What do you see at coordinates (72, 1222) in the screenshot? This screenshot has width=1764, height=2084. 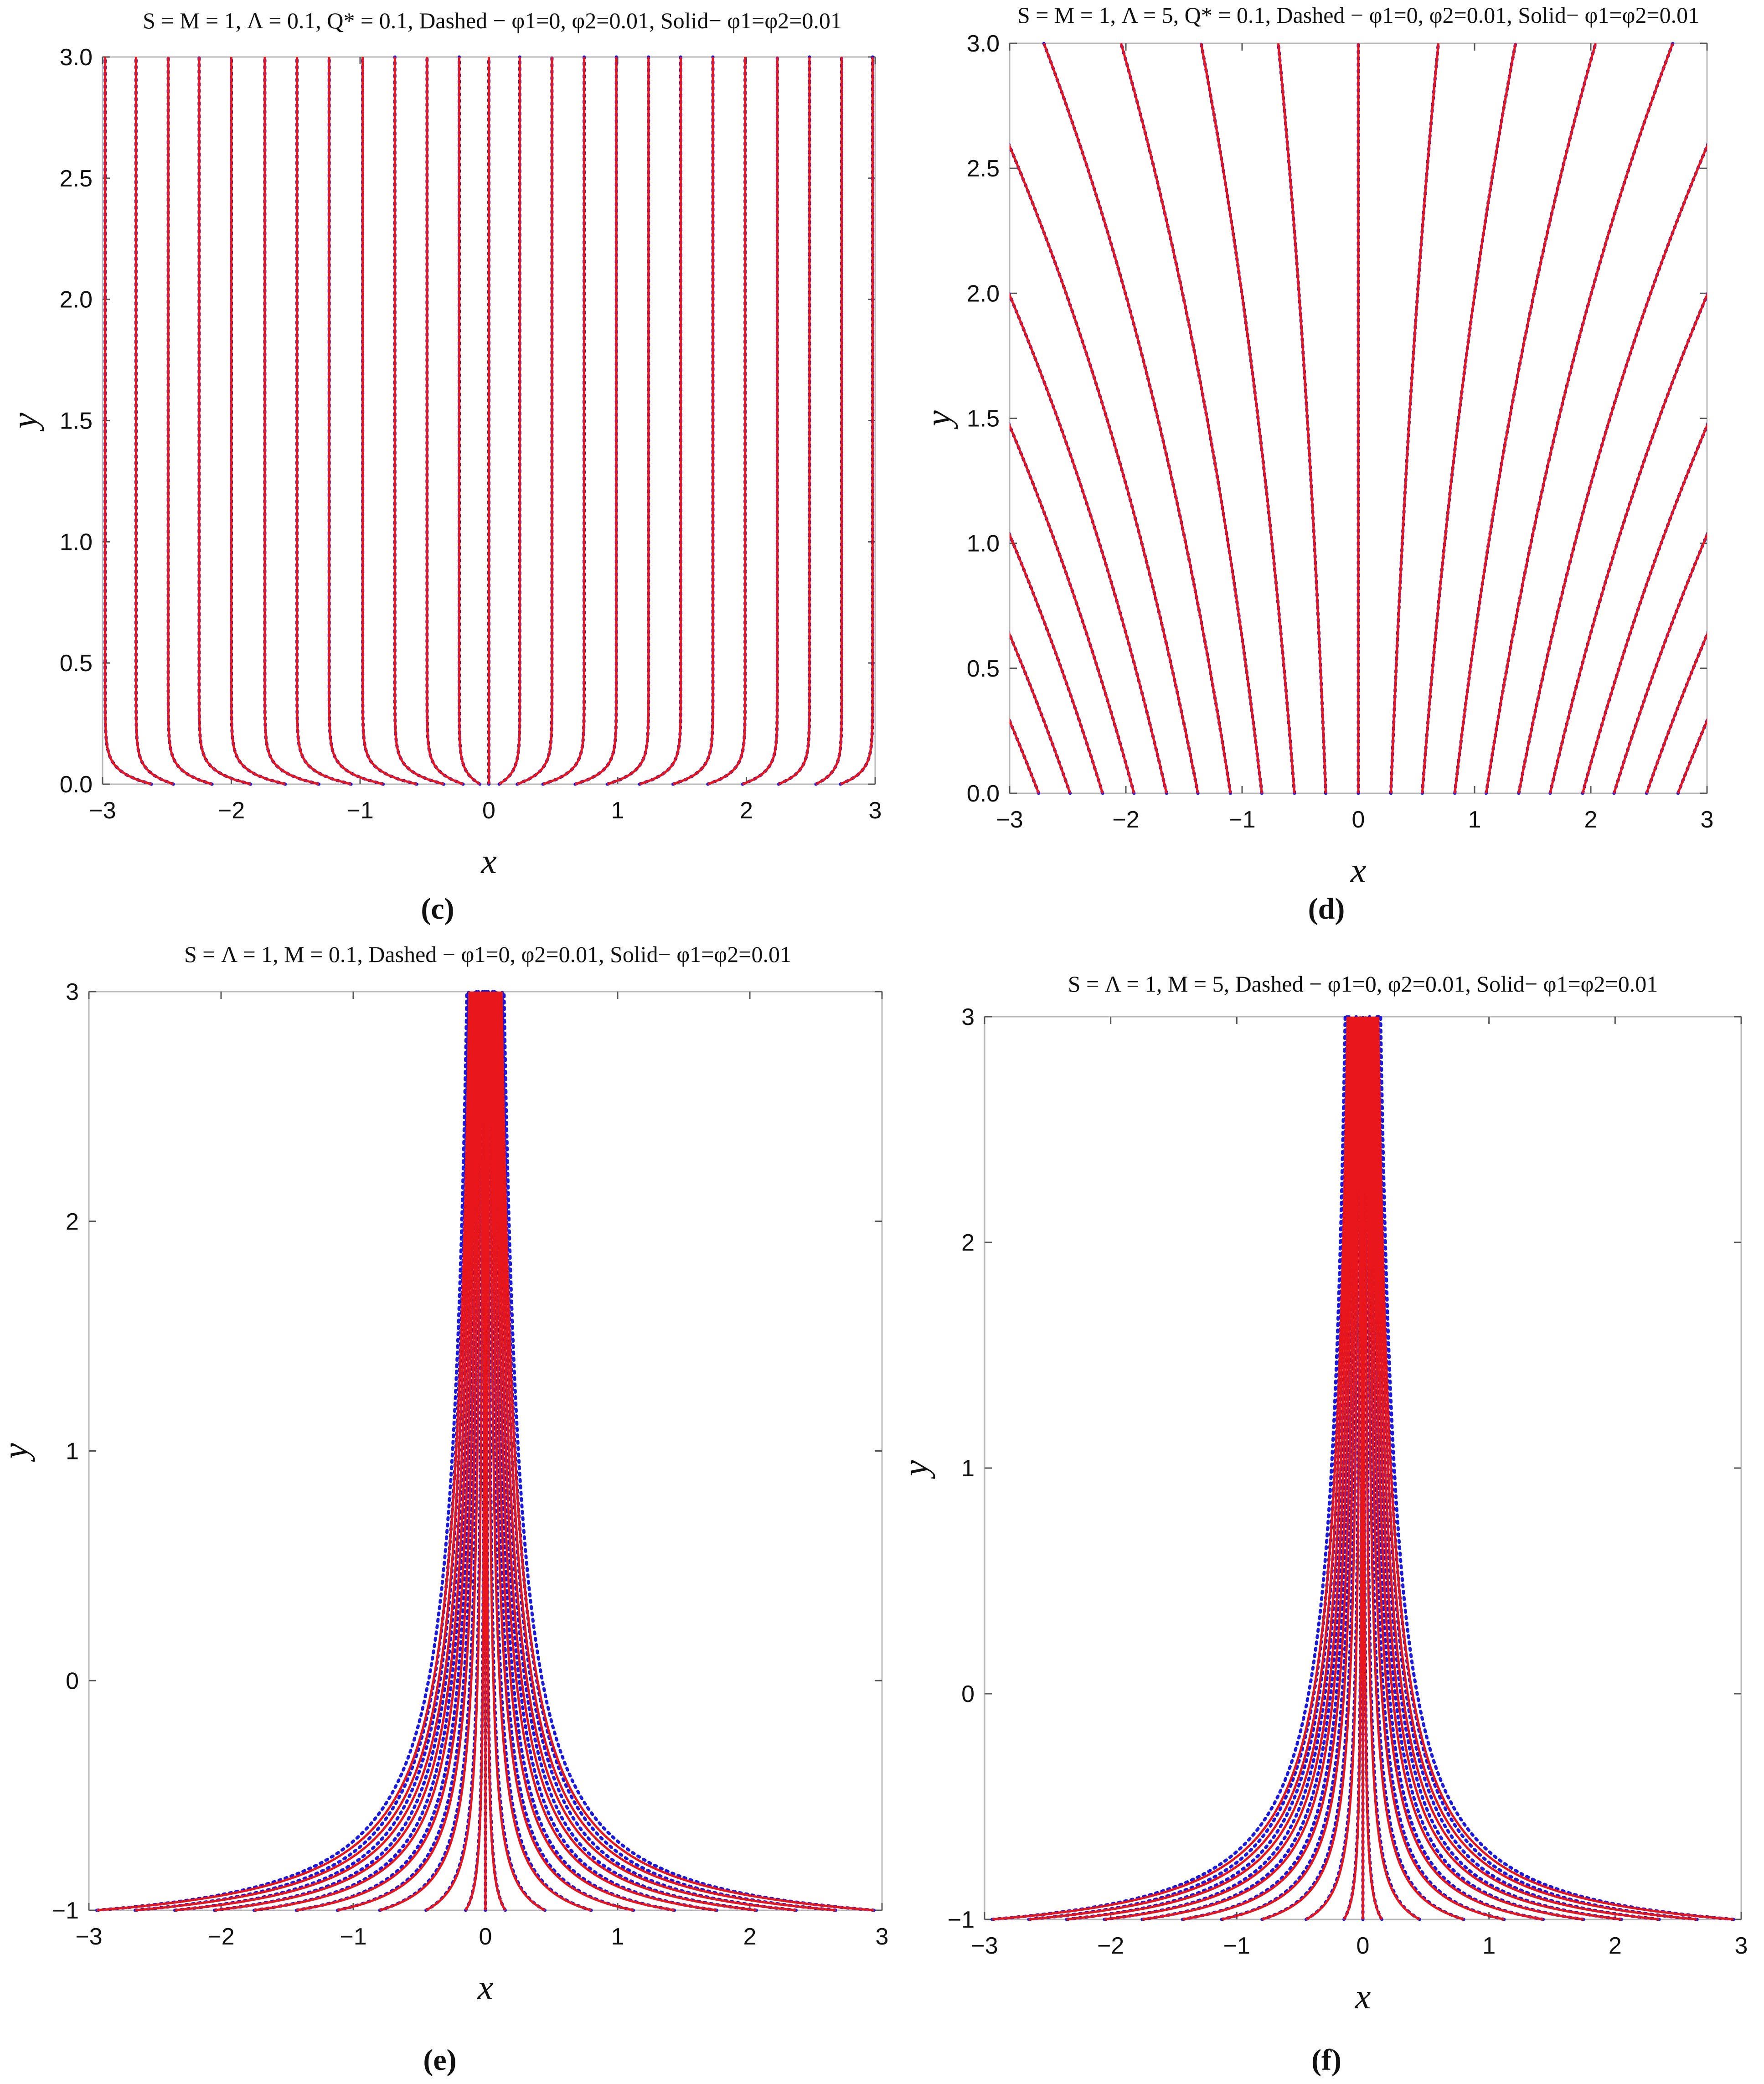 I see `y-tick-label: 2` at bounding box center [72, 1222].